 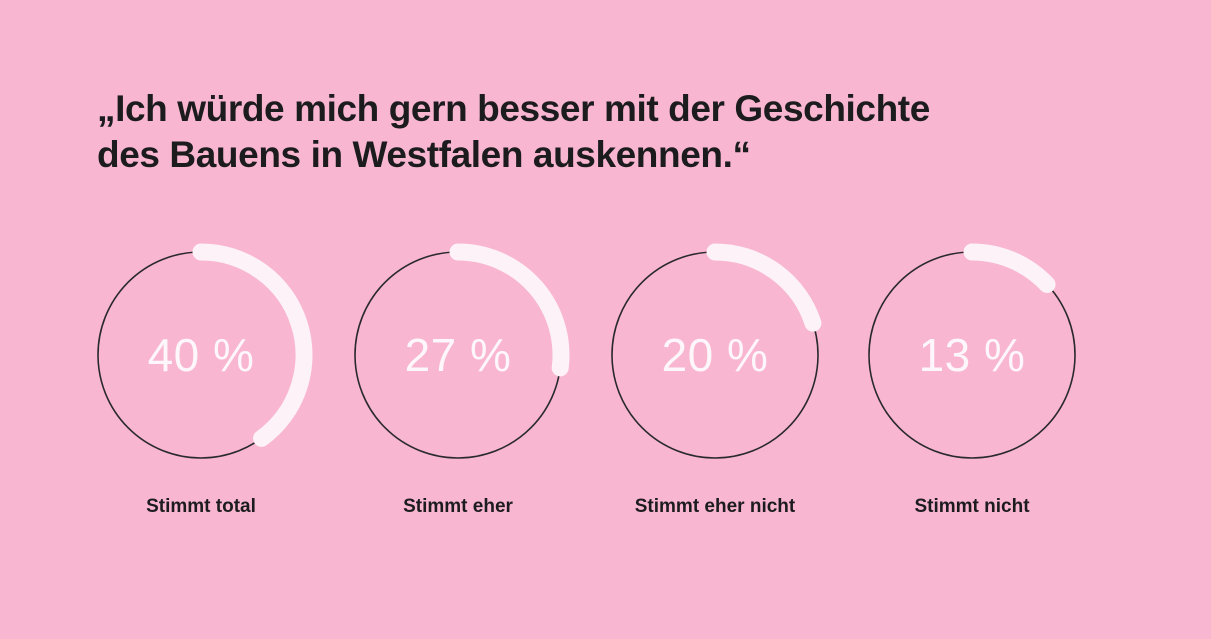 I want to click on donut-stimmt-eher: 27 % Stimmt eher, so click(x=458, y=380).